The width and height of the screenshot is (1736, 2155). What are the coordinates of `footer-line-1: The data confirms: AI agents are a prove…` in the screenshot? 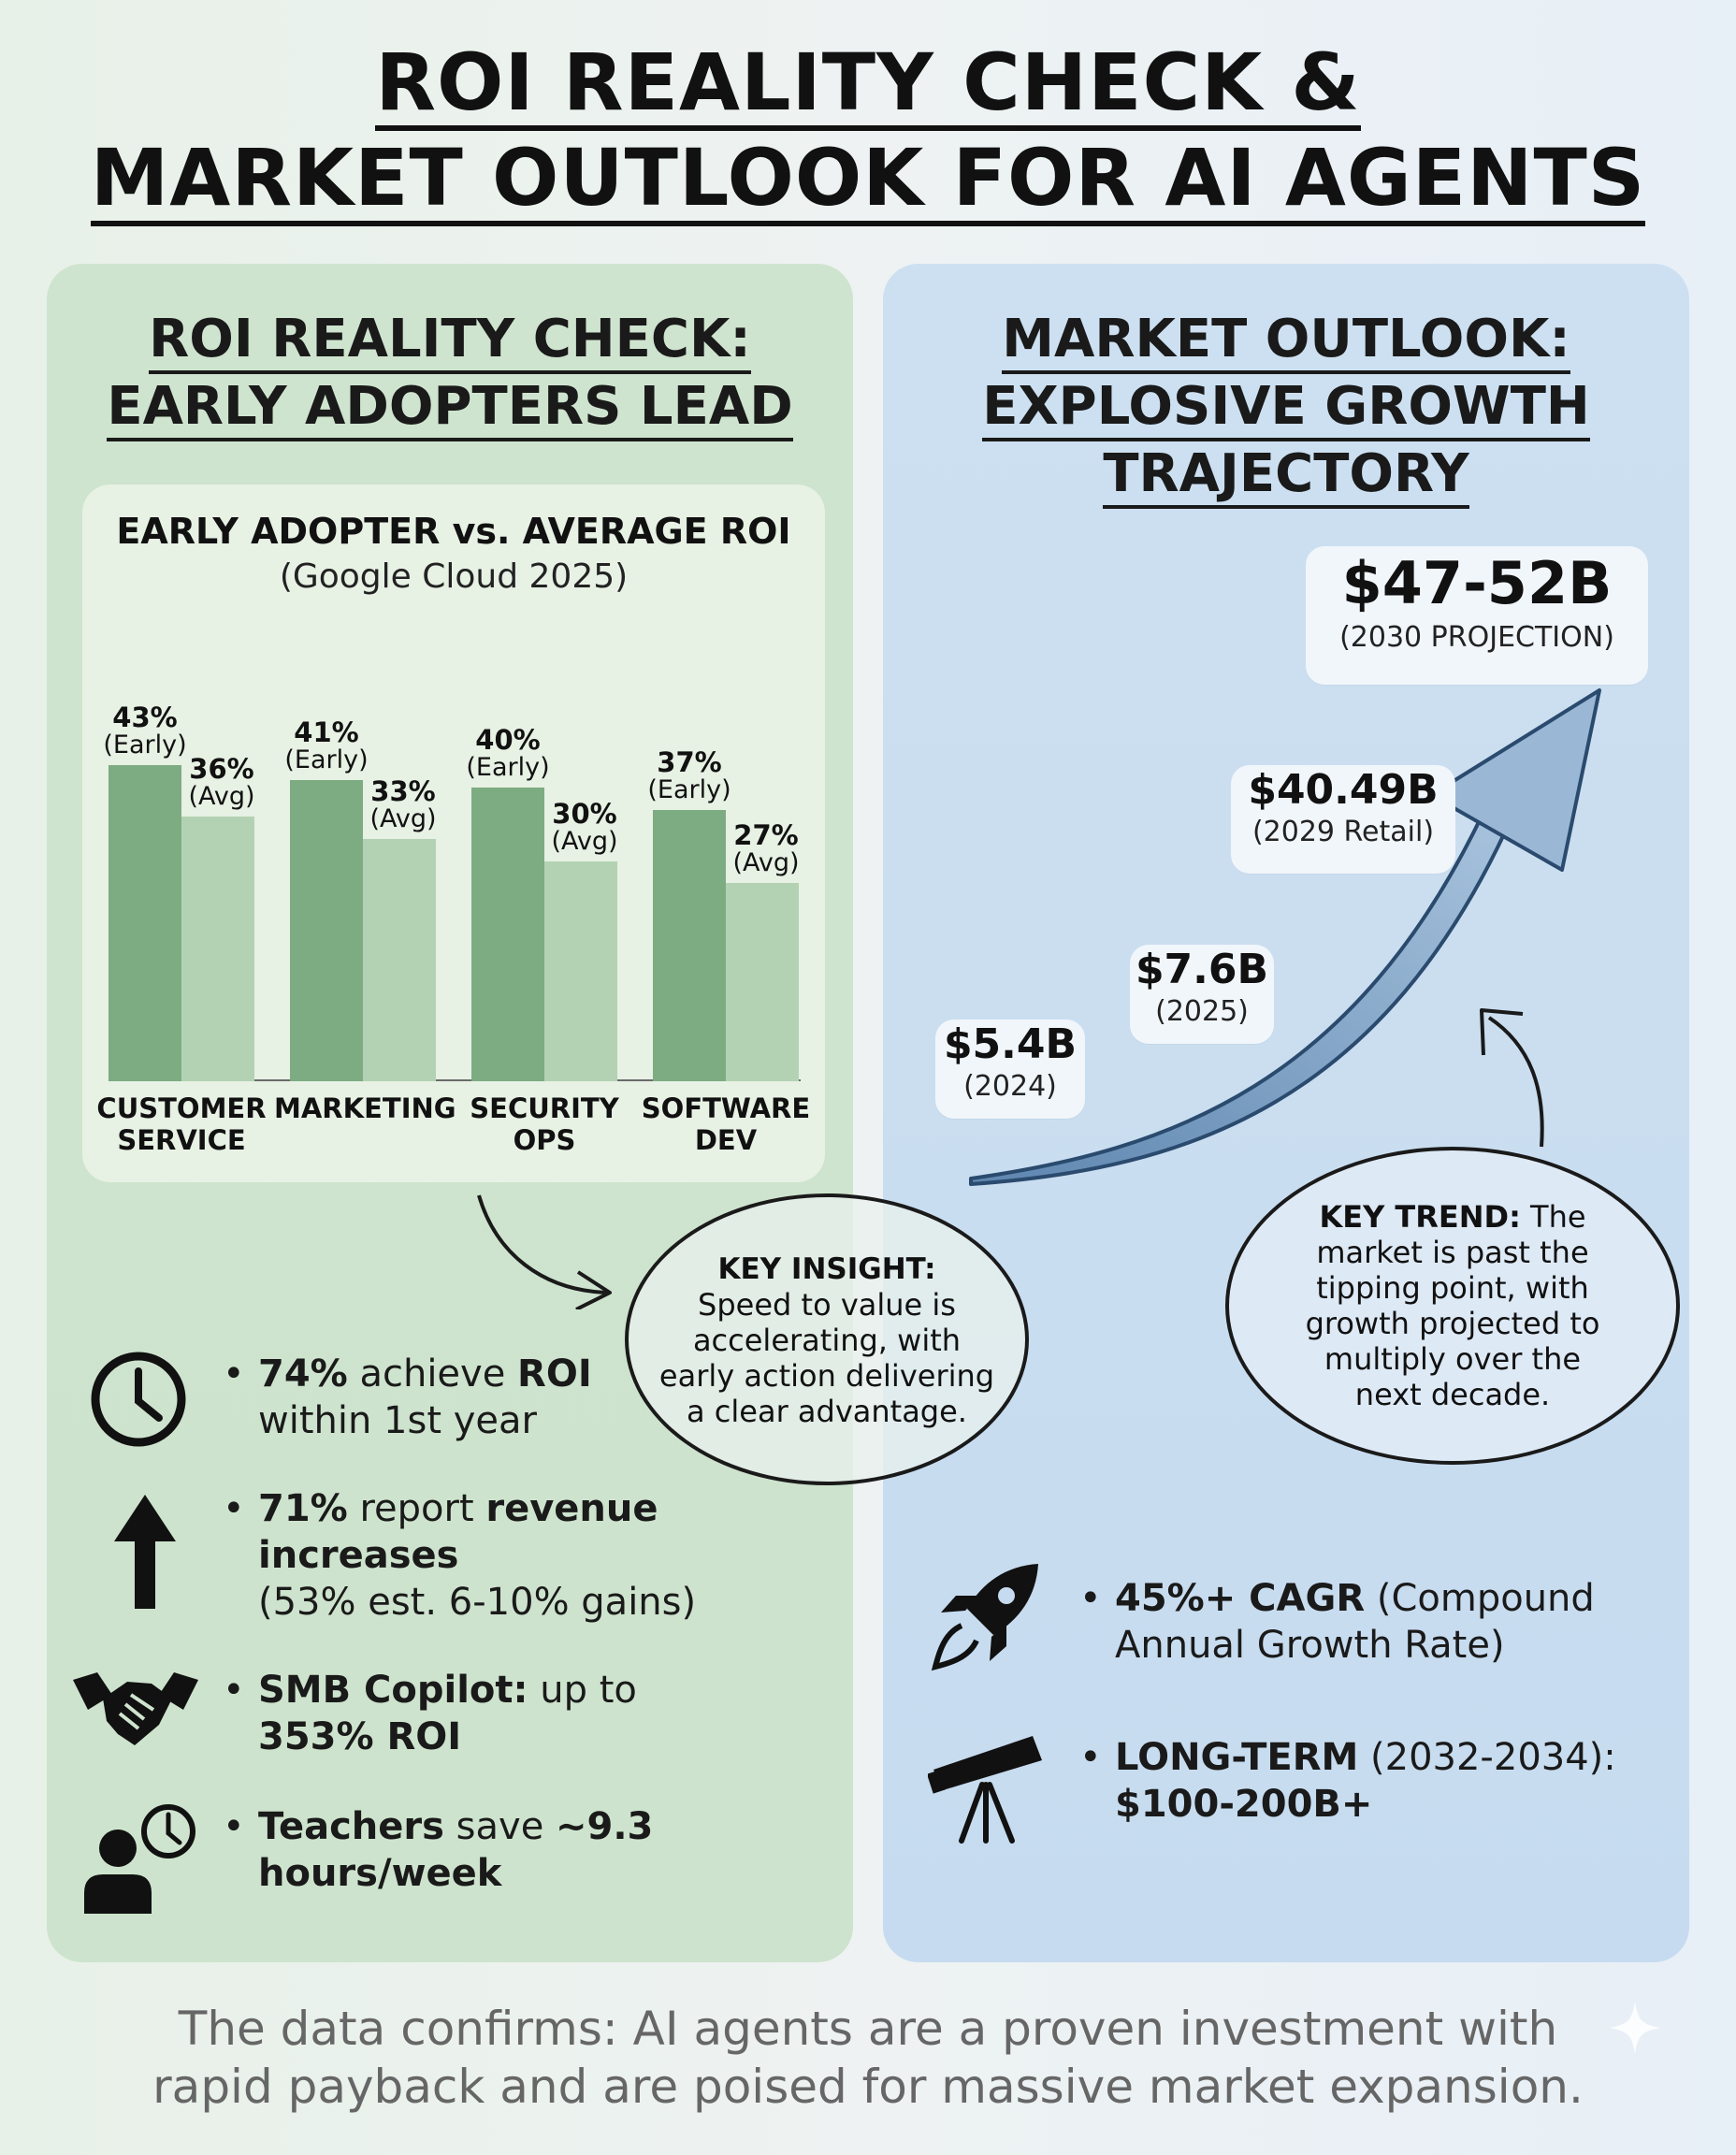 It's located at (868, 2029).